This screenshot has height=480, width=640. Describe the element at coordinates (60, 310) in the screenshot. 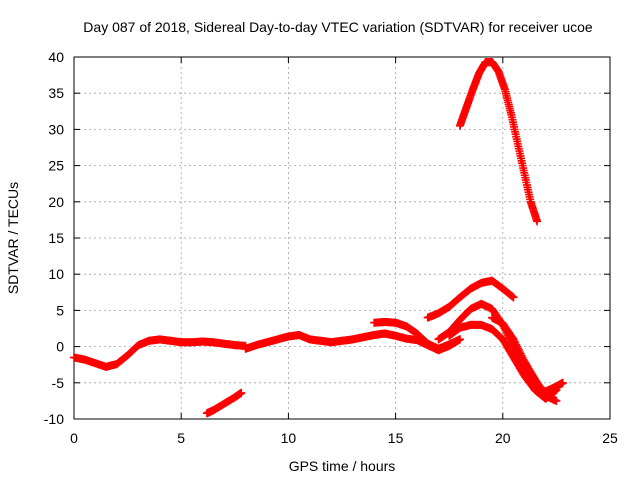

I see `y-tick-label: 5` at that location.